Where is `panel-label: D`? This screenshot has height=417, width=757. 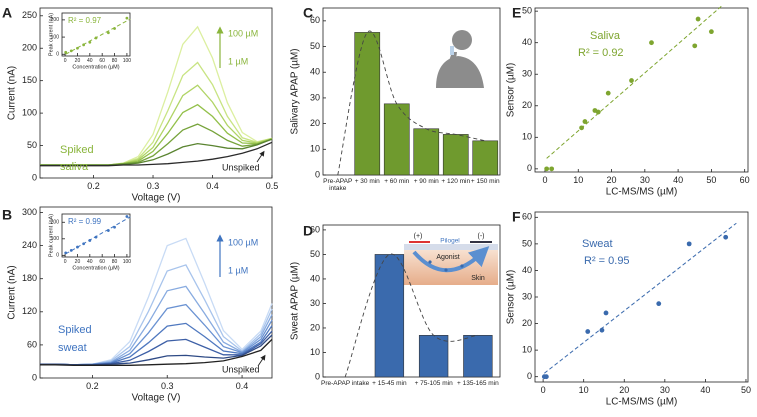 panel-label: D is located at coordinates (308, 231).